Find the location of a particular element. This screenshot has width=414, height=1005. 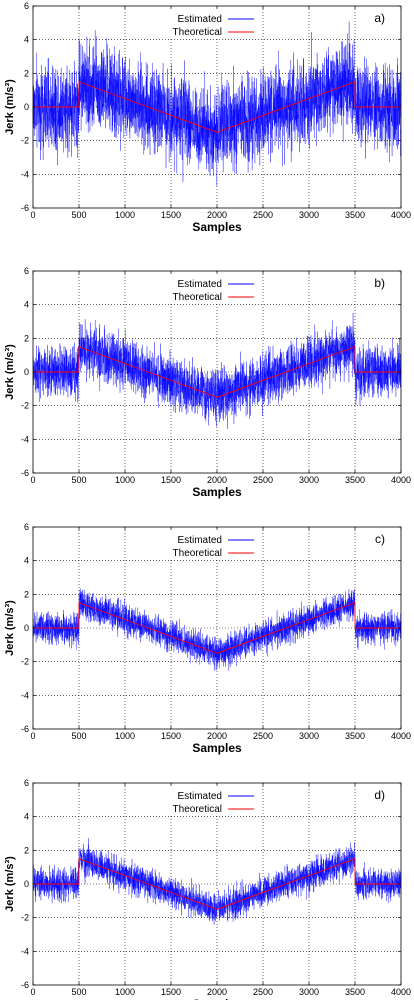

panel-label: b) is located at coordinates (379, 283).